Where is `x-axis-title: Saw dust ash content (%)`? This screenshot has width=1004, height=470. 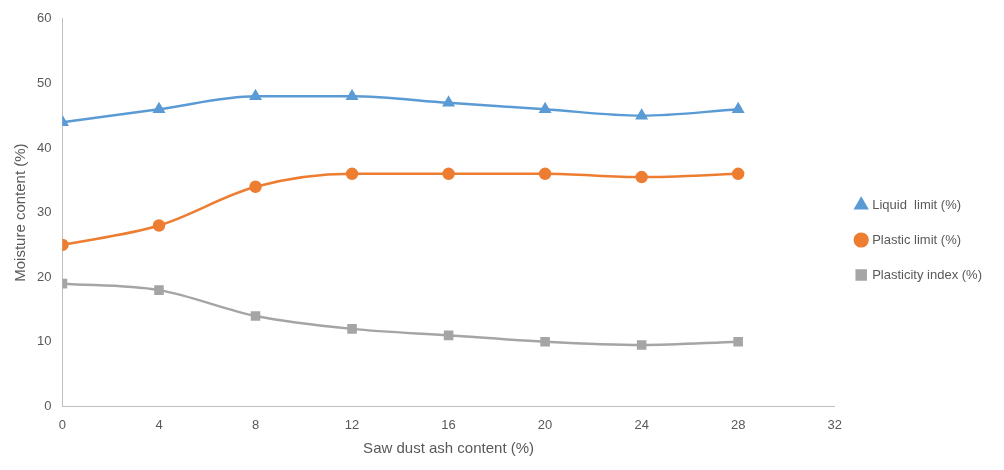
x-axis-title: Saw dust ash content (%) is located at coordinates (449, 448).